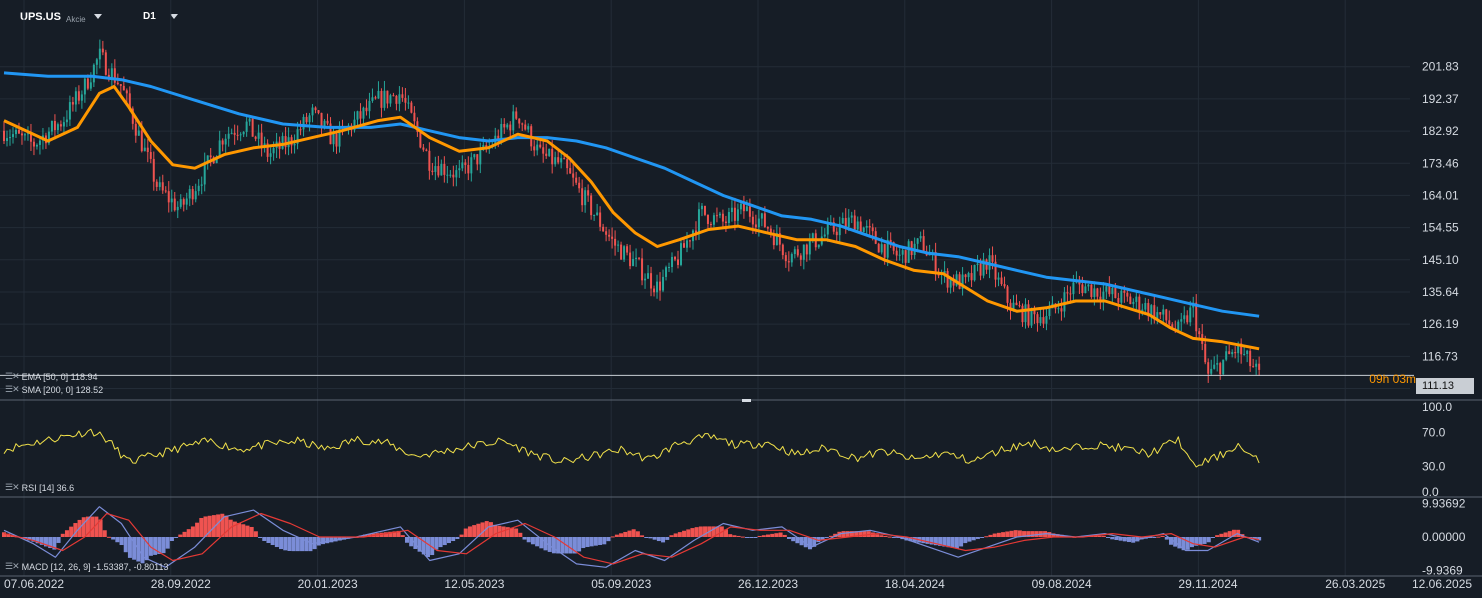 The width and height of the screenshot is (1482, 598). What do you see at coordinates (40, 17) in the screenshot?
I see `symbol-label: UPS.US` at bounding box center [40, 17].